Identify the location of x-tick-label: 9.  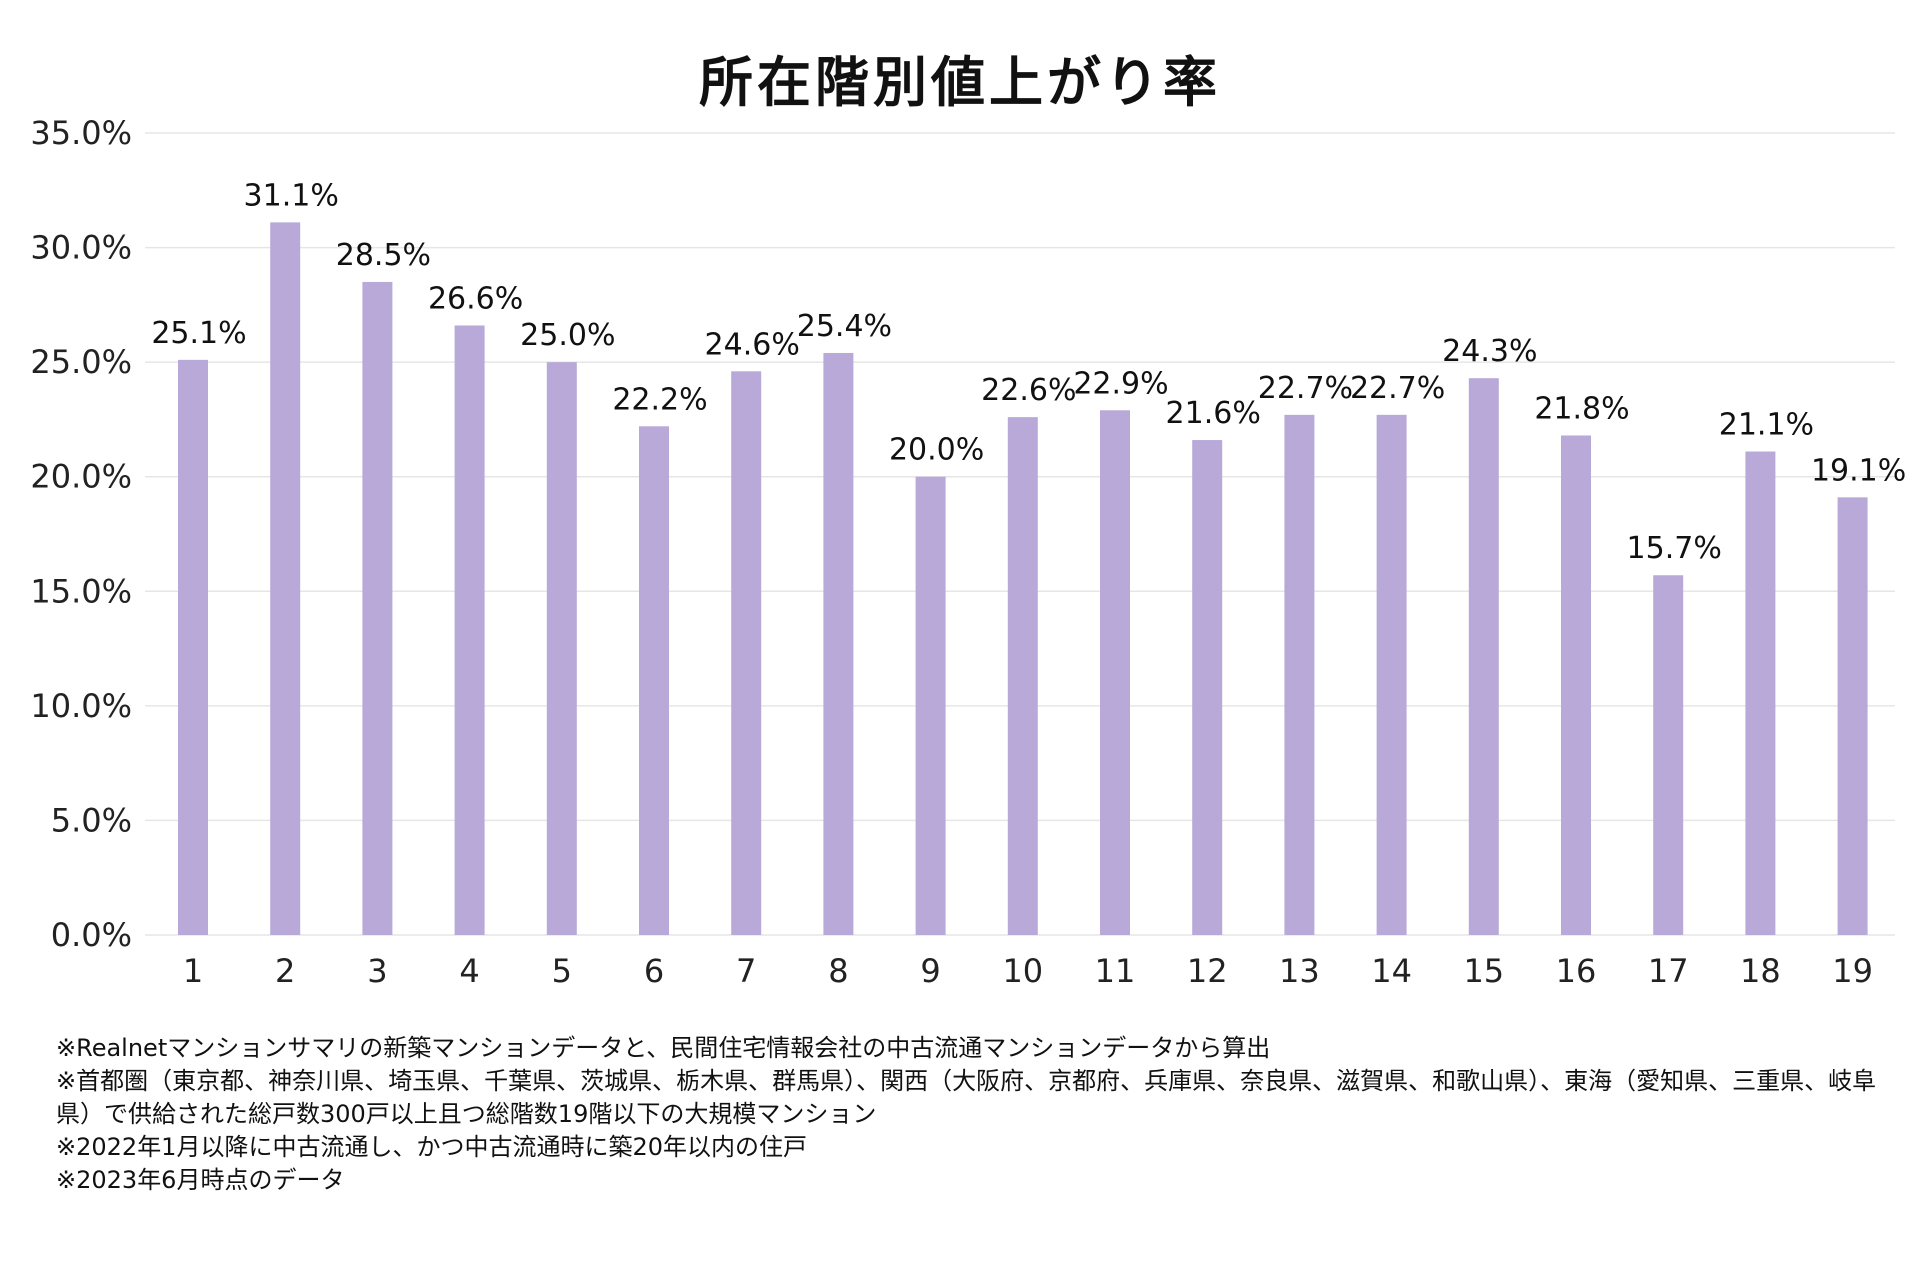
(930, 971).